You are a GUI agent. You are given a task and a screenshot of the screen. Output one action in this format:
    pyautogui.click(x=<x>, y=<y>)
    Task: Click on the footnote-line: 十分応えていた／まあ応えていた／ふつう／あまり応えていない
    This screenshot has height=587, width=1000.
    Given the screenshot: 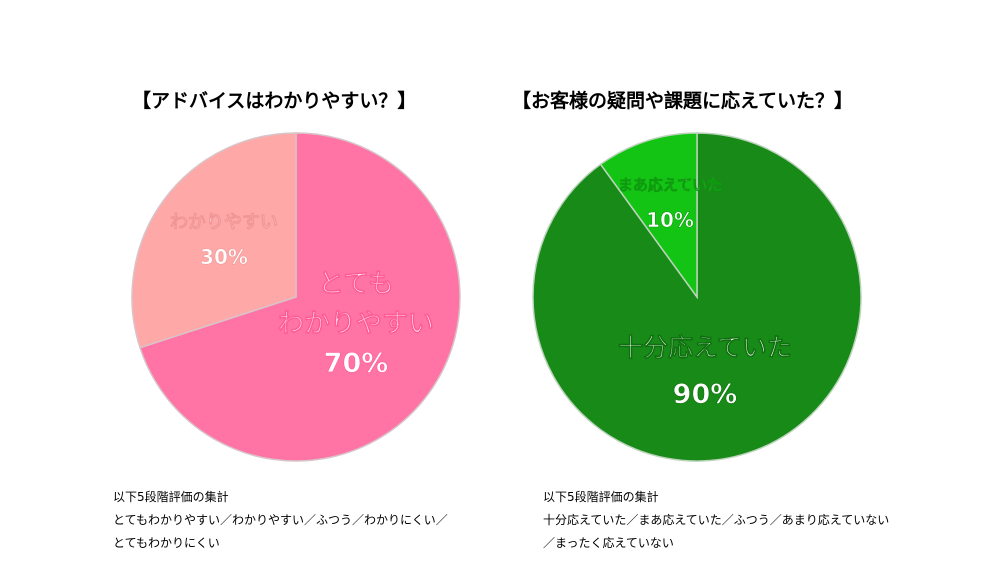 What is the action you would take?
    pyautogui.click(x=716, y=520)
    